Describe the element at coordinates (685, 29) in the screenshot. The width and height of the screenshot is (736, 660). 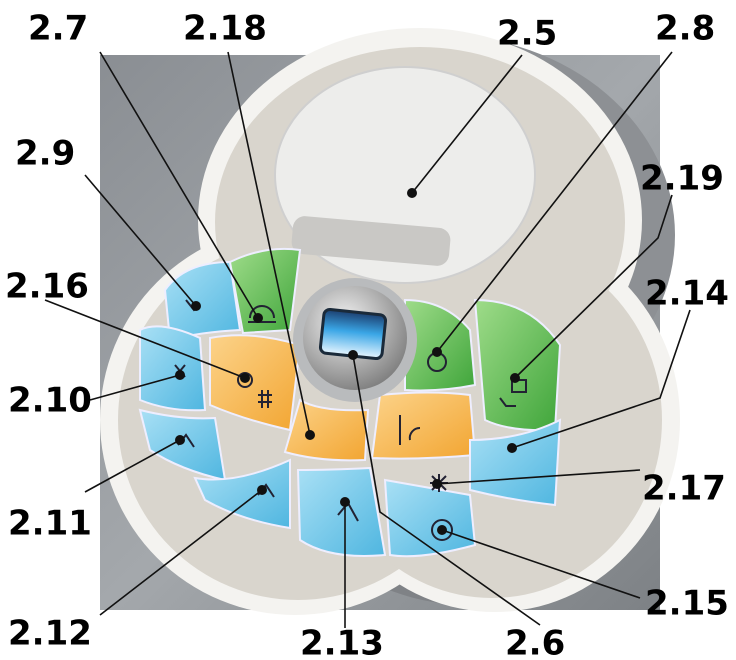
I see `callout-label: 2.8` at that location.